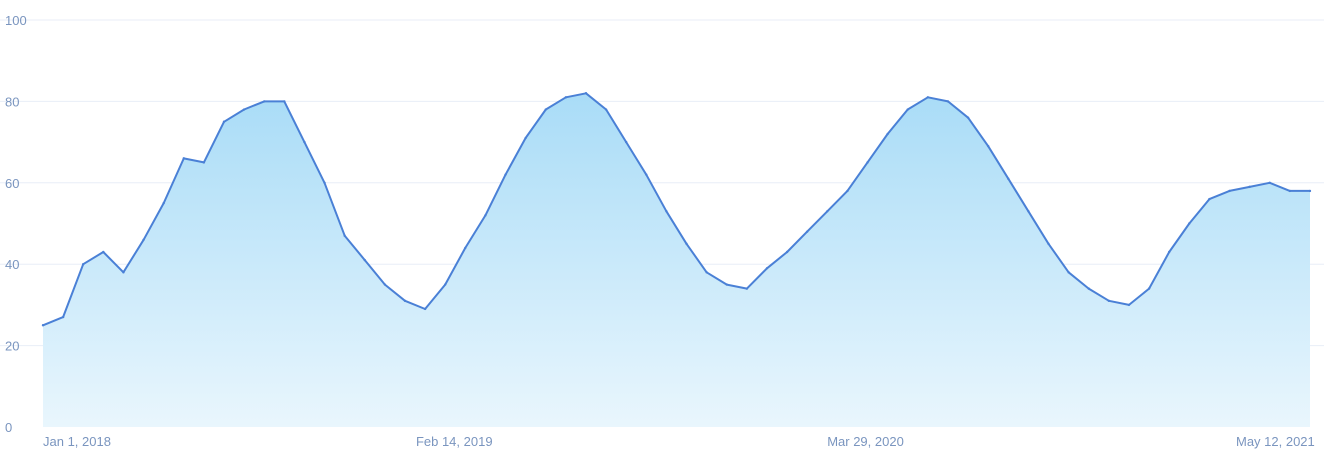 The image size is (1324, 457). I want to click on y-tick-label: 20, so click(12, 346).